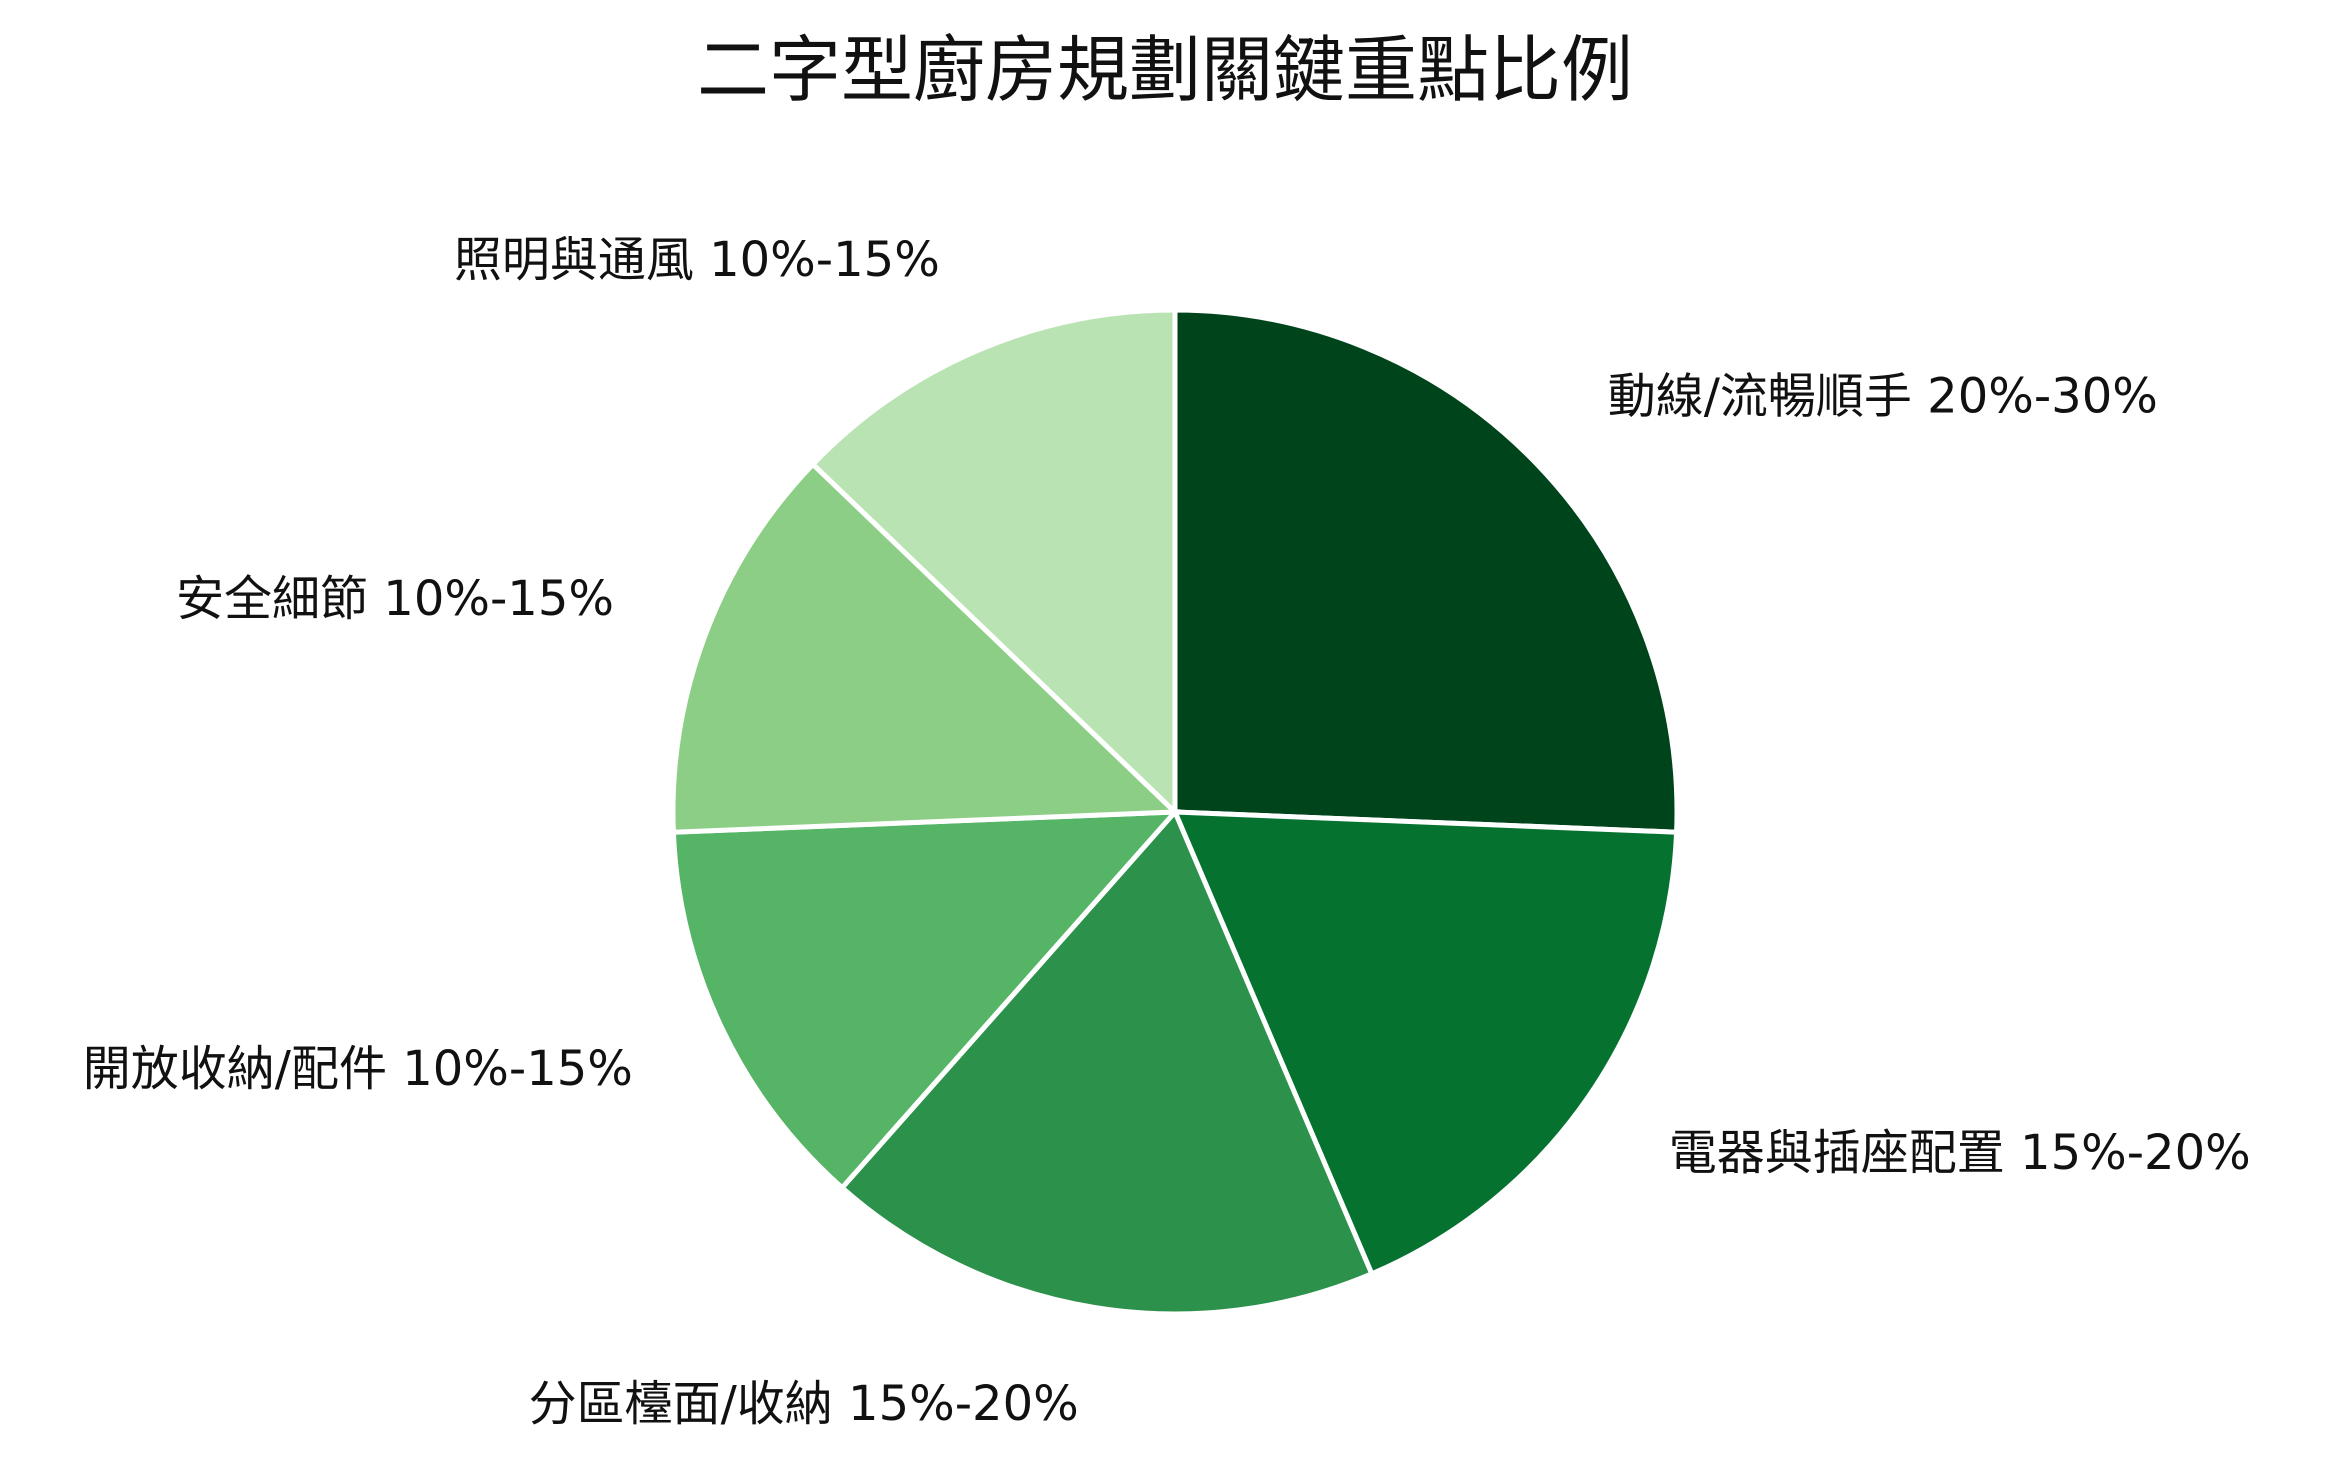 The image size is (2337, 1468). What do you see at coordinates (1883, 396) in the screenshot?
I see `slice-label-1: 動線/流暢順手 20%-30%` at bounding box center [1883, 396].